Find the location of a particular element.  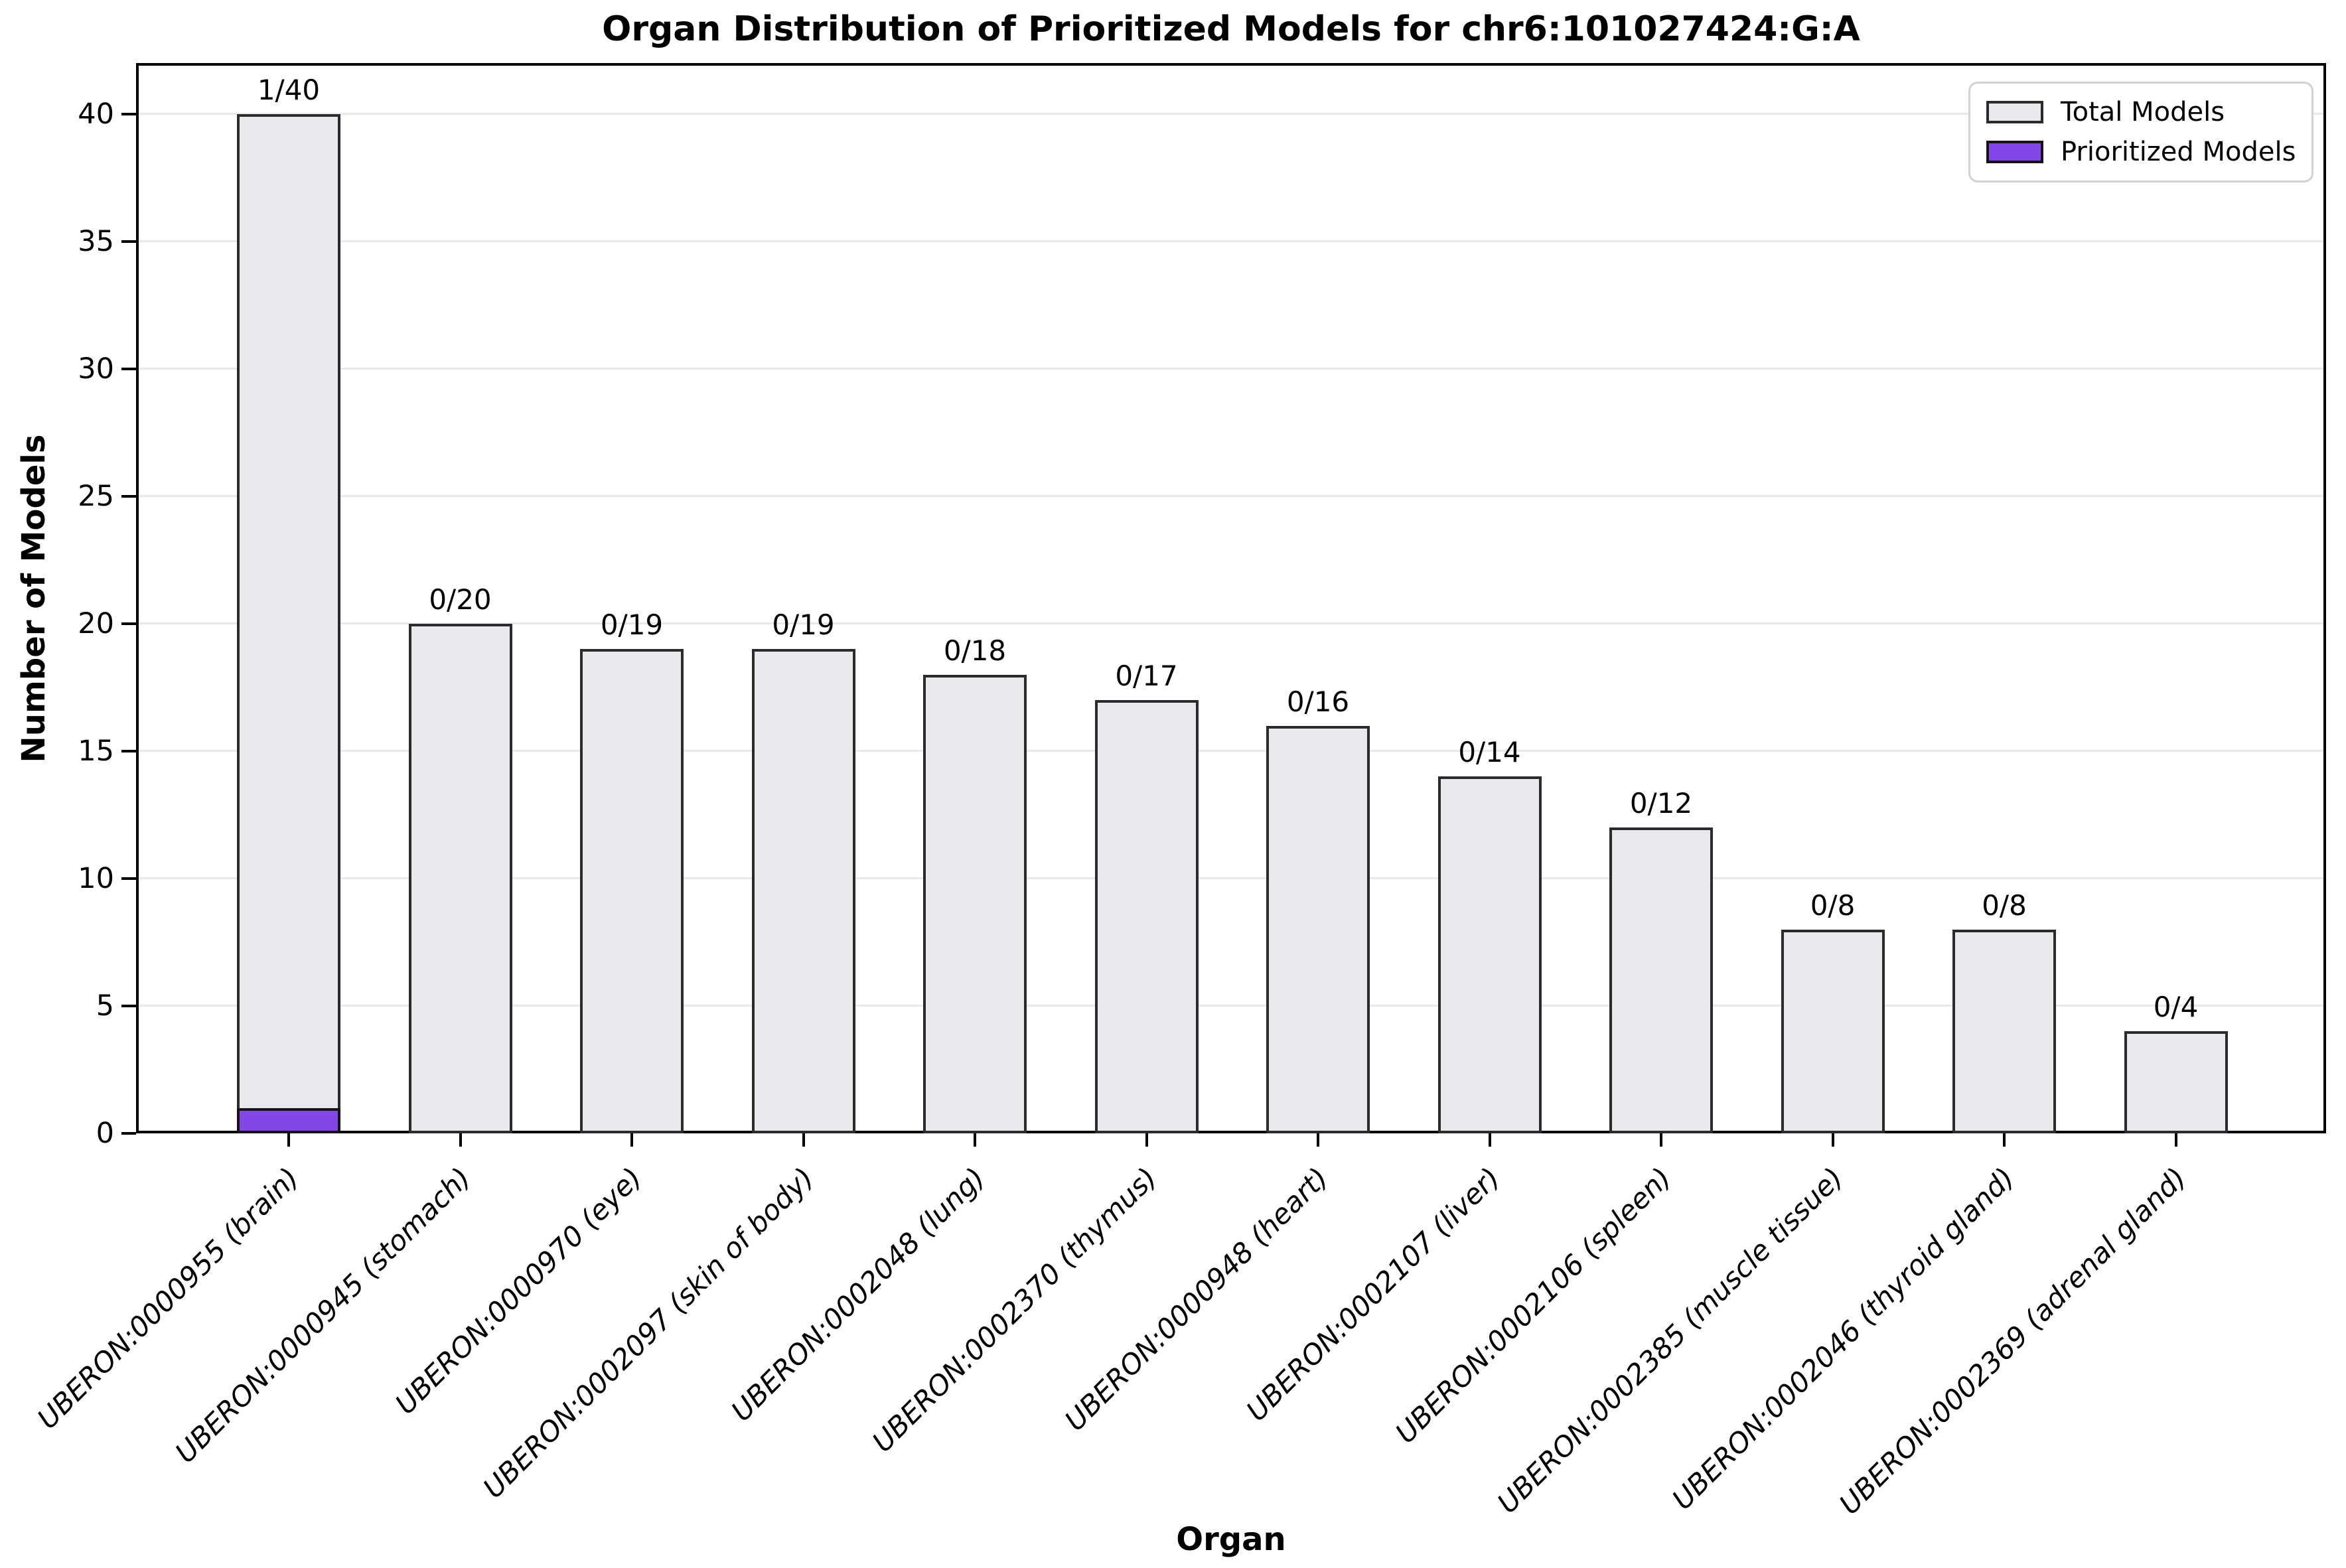

legend-row: Total Models is located at coordinates (2148, 112).